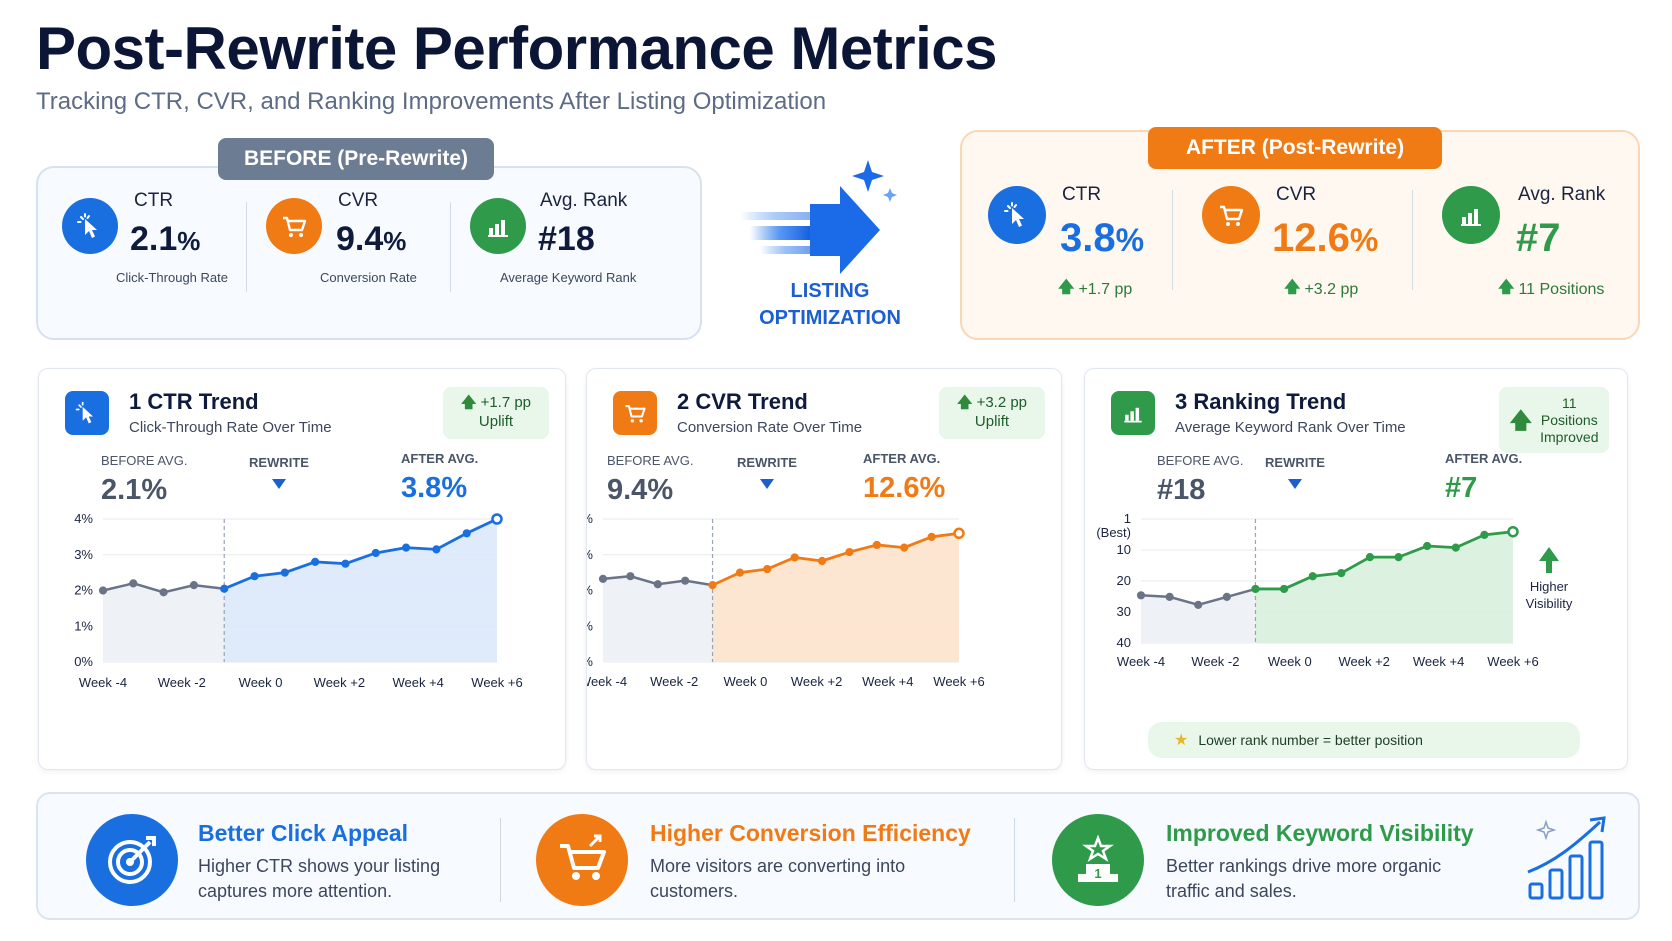  I want to click on before-rank-desc: Average Keyword Rank, so click(568, 277).